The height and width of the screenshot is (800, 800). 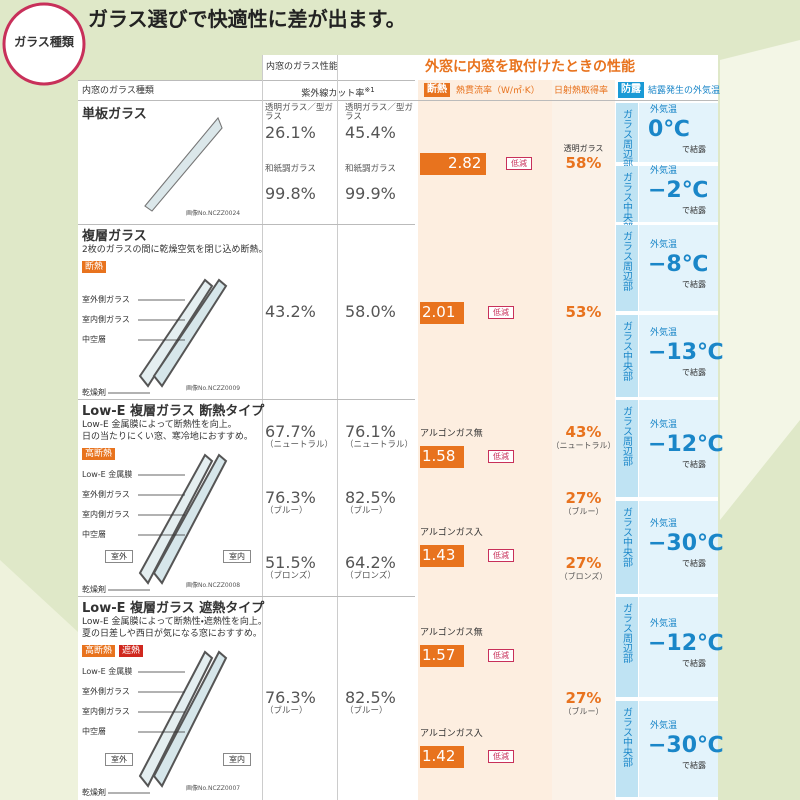 What do you see at coordinates (686, 445) in the screenshot?
I see `dew-temp: −12℃` at bounding box center [686, 445].